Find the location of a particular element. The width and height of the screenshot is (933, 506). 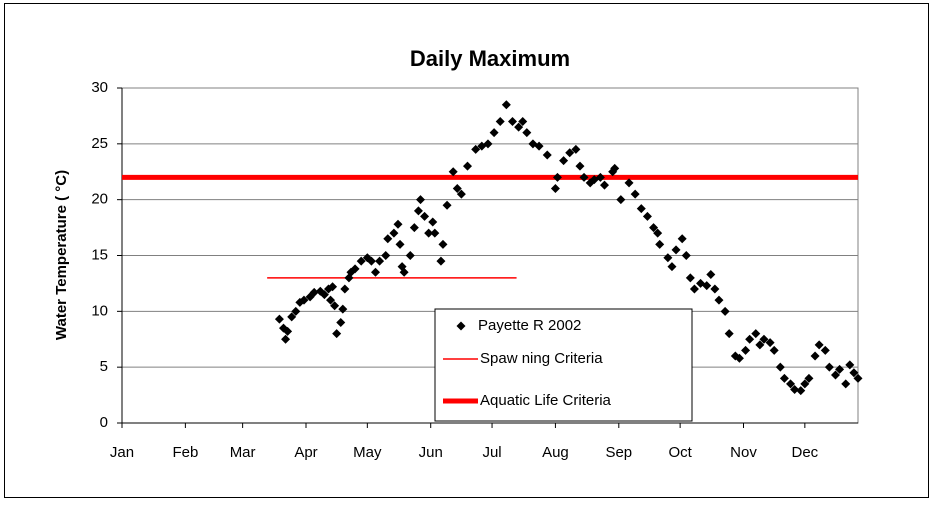

x-tick-label: Aug is located at coordinates (555, 452).